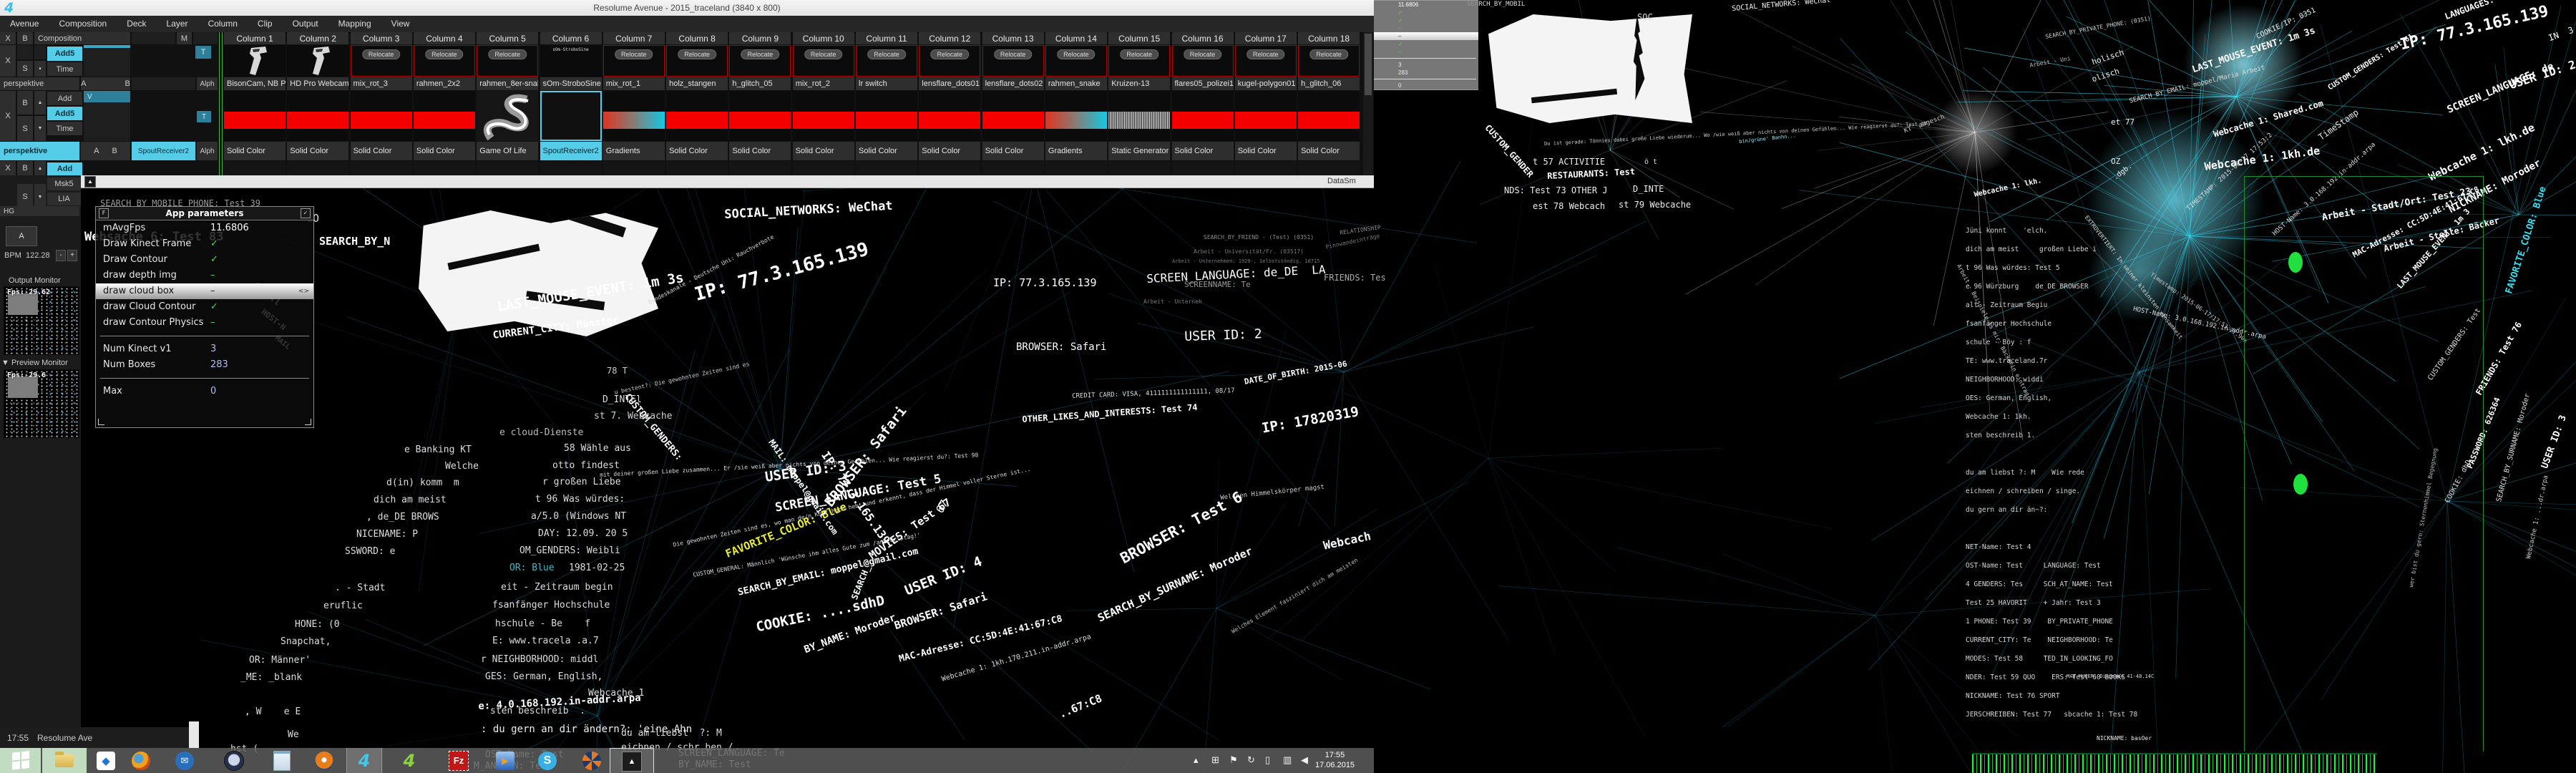  I want to click on clip-name: Static Generator, so click(1139, 151).